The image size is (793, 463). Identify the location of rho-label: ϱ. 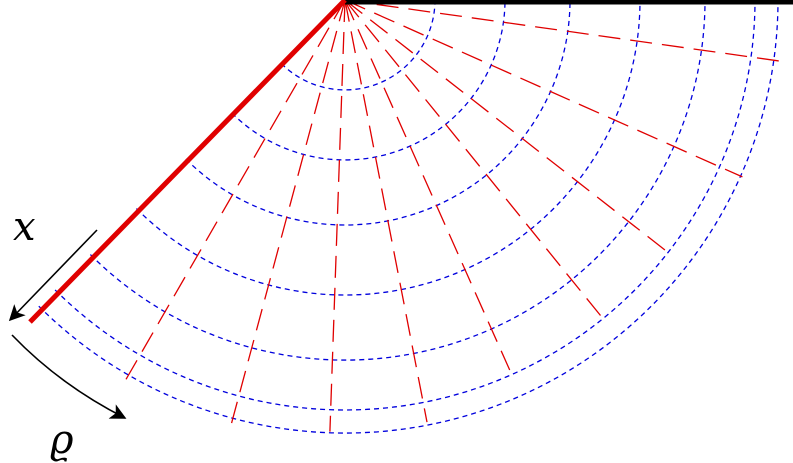
(62, 440).